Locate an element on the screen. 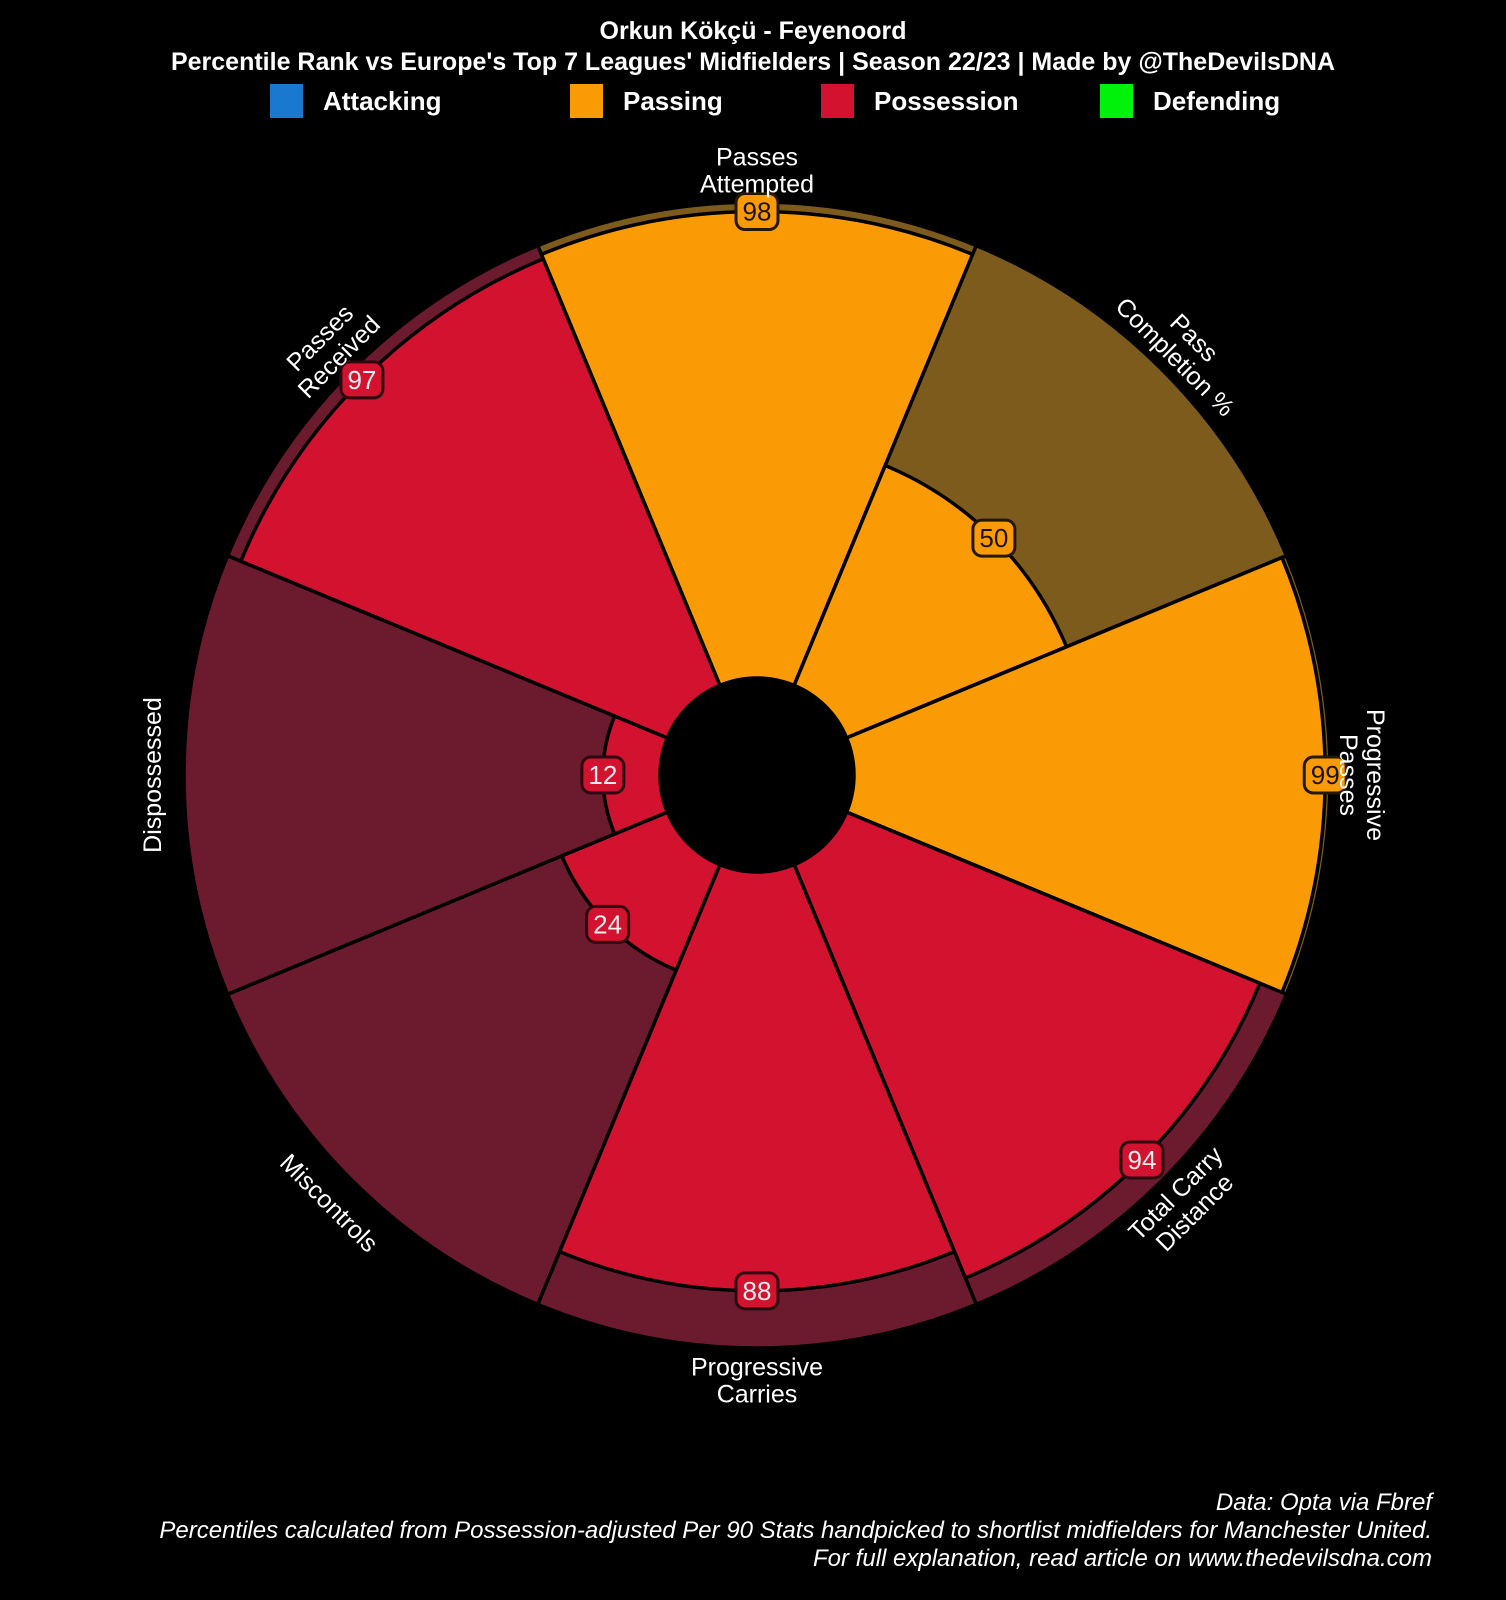 The height and width of the screenshot is (1600, 1506). slice-value: 94 is located at coordinates (1142, 1160).